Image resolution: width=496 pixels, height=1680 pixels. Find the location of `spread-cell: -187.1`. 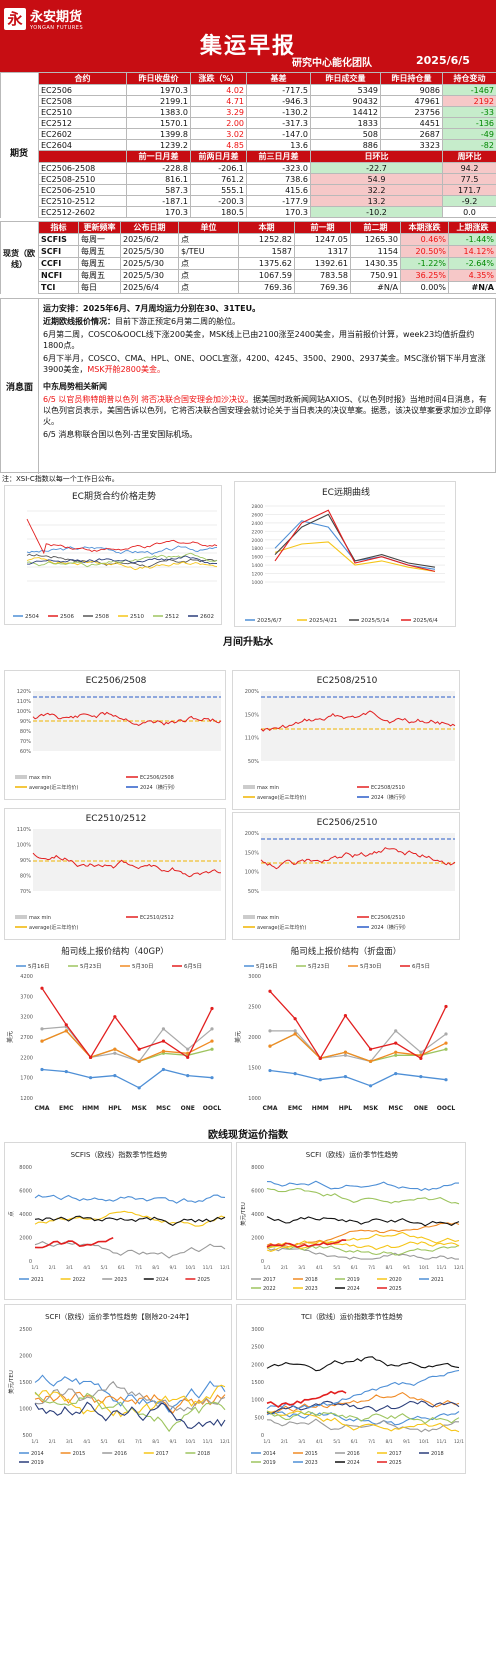

spread-cell: -187.1 is located at coordinates (158, 201).